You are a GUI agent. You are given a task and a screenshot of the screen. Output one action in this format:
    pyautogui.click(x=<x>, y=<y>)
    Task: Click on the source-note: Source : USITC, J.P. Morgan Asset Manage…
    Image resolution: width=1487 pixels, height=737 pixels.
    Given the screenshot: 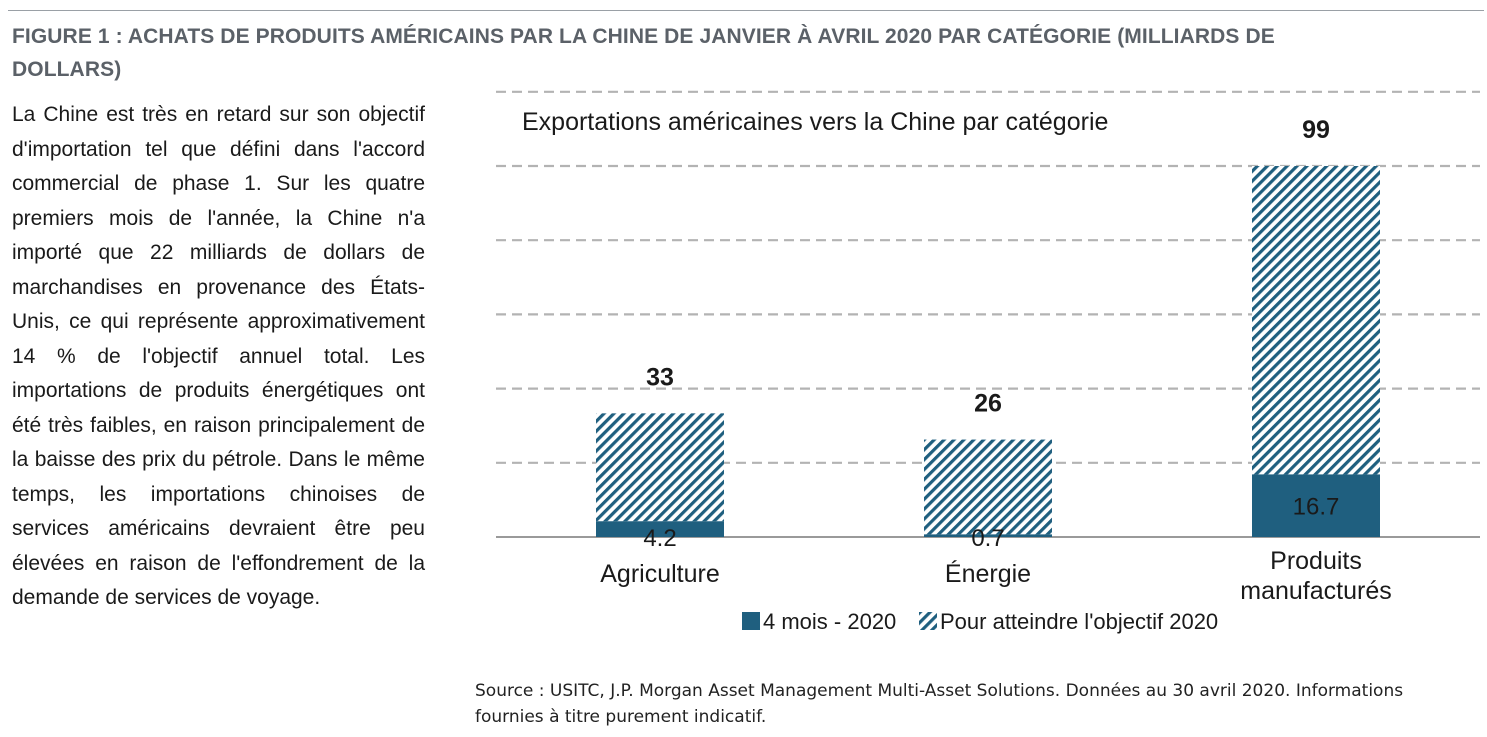 What is the action you would take?
    pyautogui.click(x=939, y=704)
    